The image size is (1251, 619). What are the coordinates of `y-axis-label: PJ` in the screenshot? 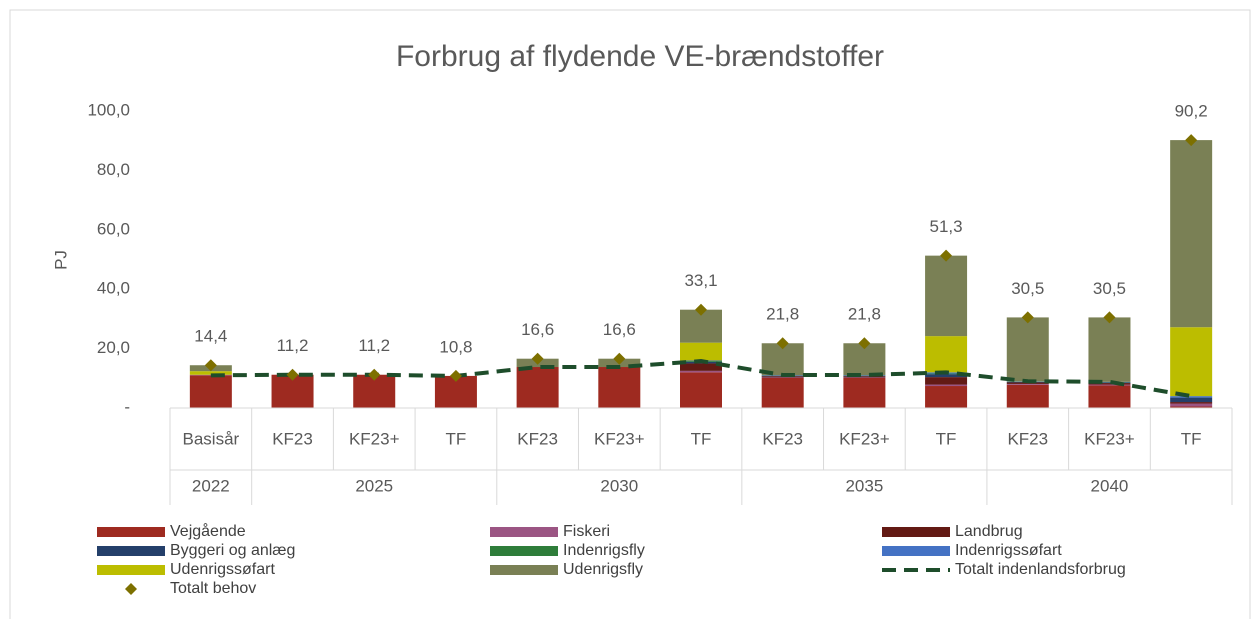 It's located at (60, 260).